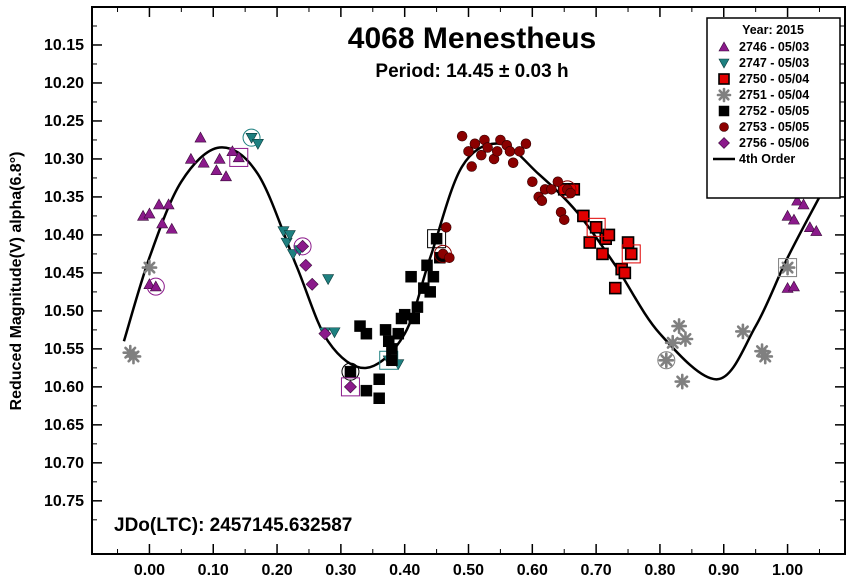  Describe the element at coordinates (64, 273) in the screenshot. I see `y-tick-label: 10.45` at that location.